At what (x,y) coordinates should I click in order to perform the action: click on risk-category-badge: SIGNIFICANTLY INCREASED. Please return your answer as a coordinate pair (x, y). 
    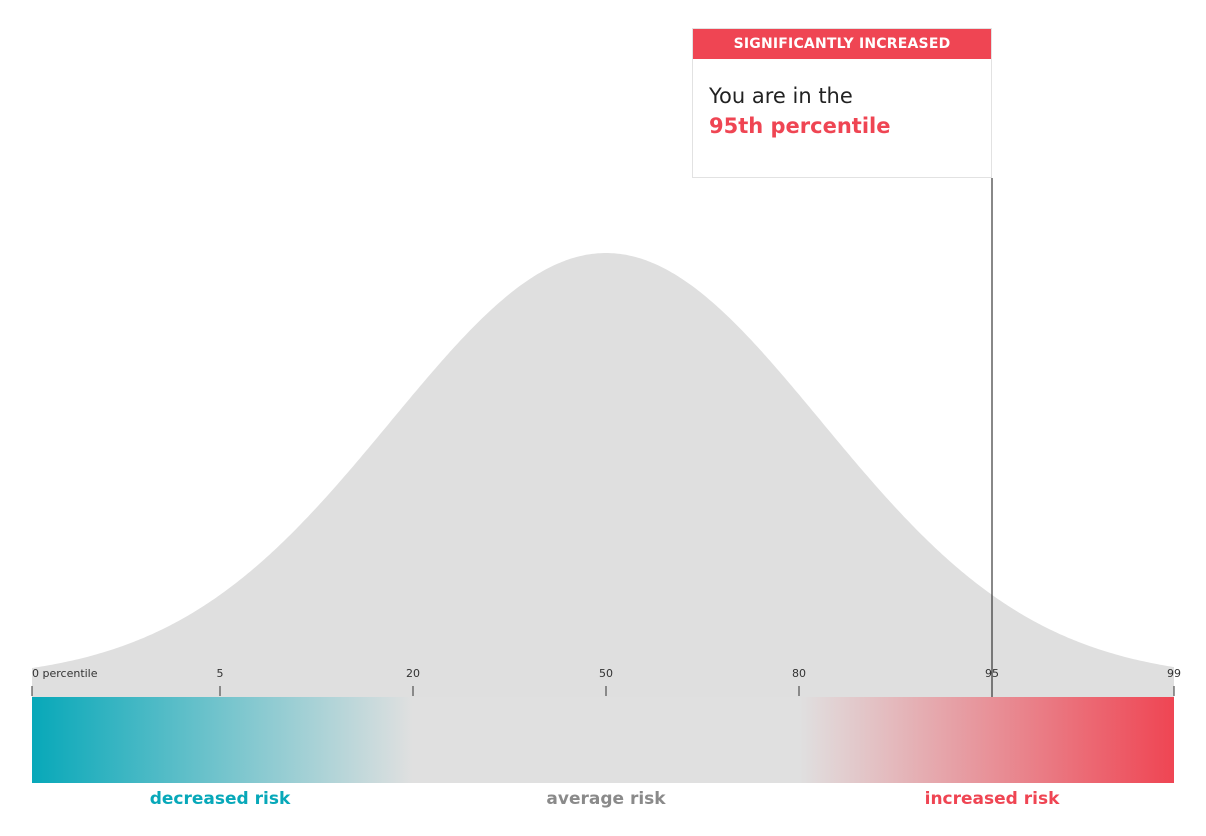
    Looking at the image, I should click on (842, 44).